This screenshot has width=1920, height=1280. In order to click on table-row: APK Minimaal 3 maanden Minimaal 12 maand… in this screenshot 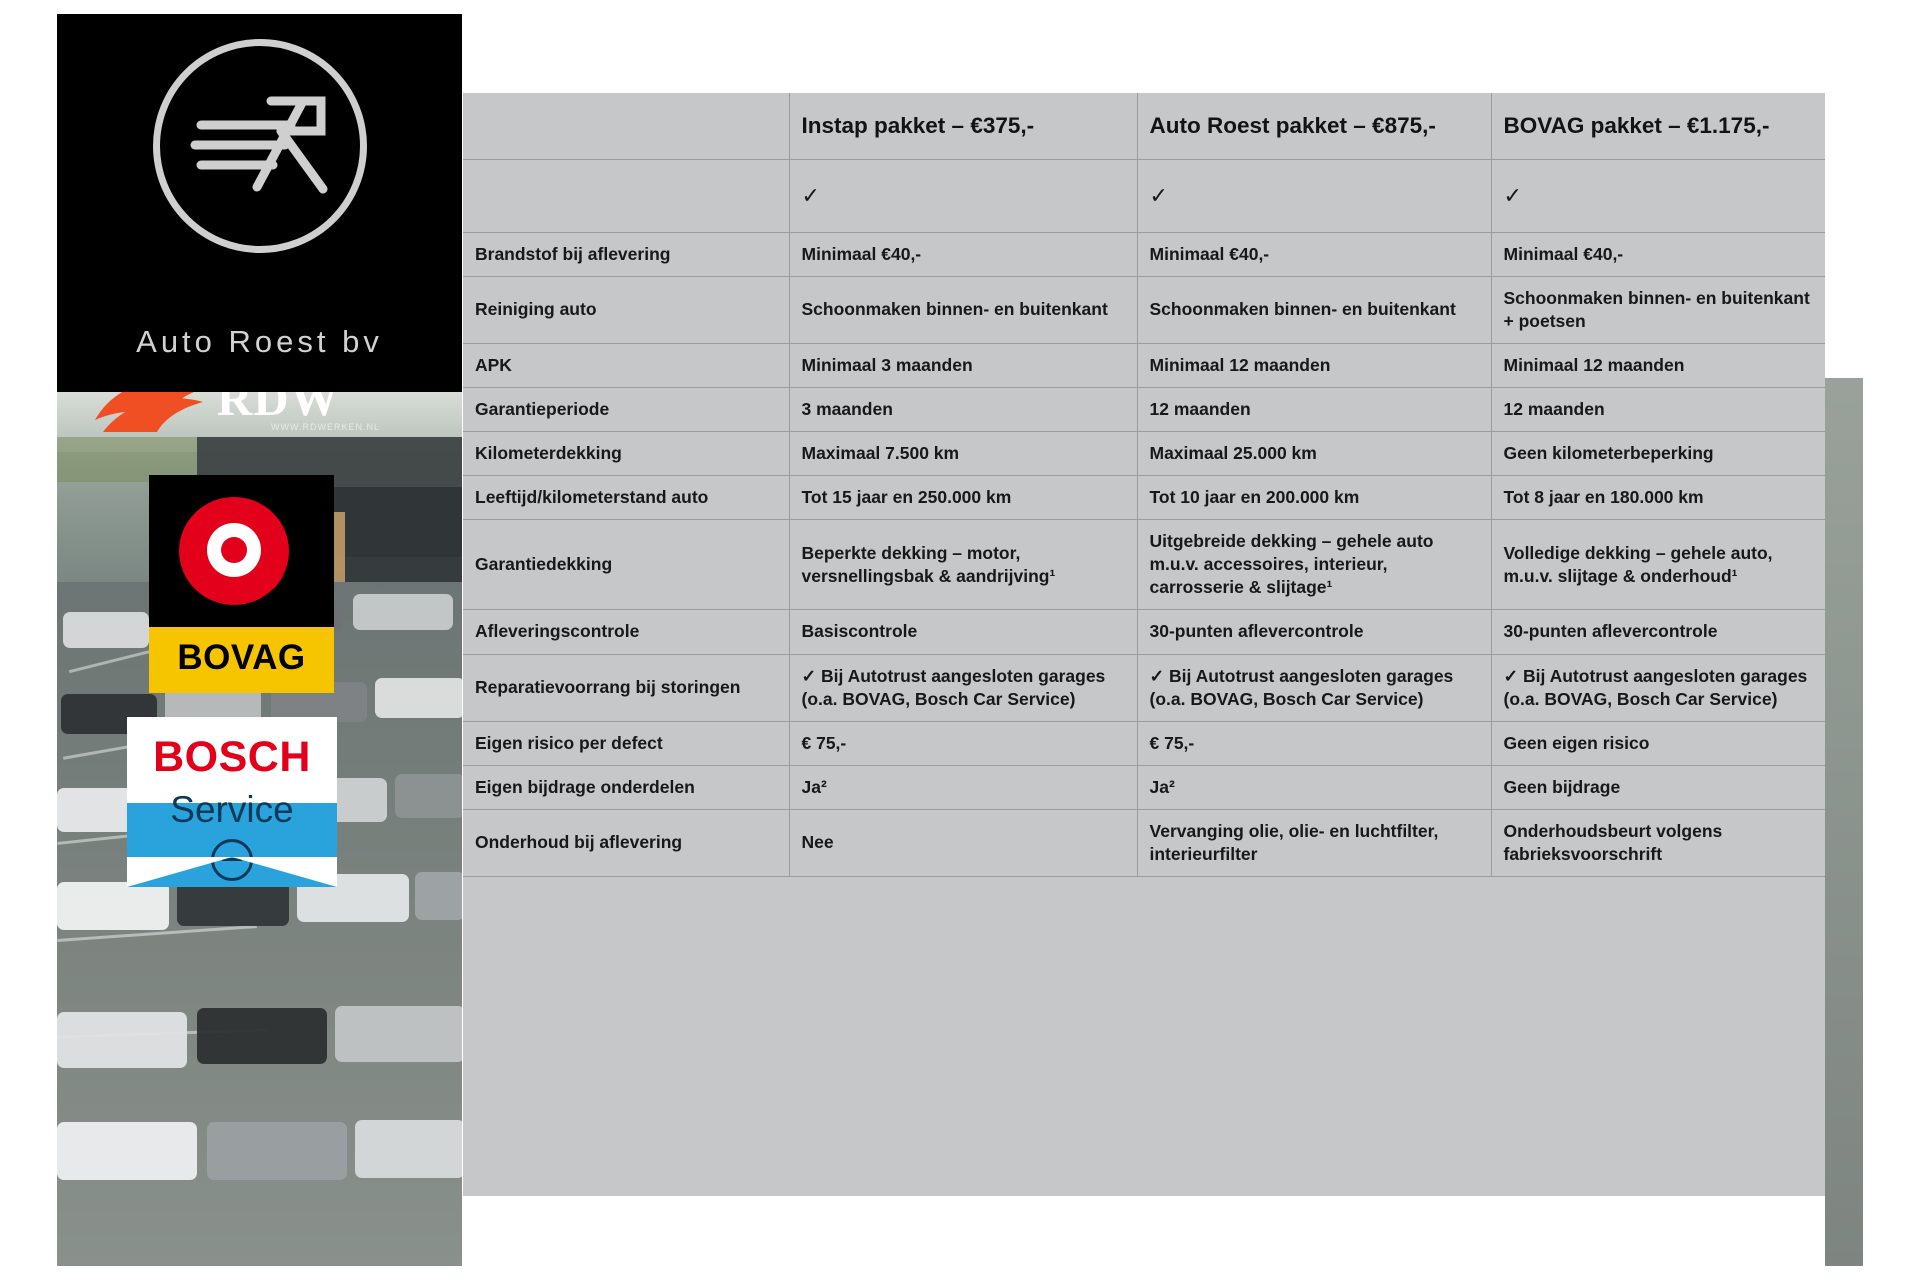, I will do `click(1144, 365)`.